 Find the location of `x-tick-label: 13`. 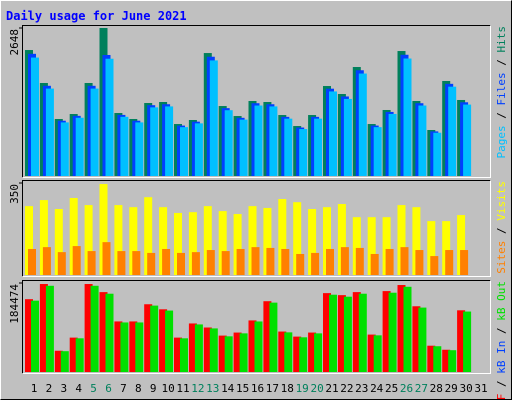

x-tick-label: 13 is located at coordinates (212, 388).